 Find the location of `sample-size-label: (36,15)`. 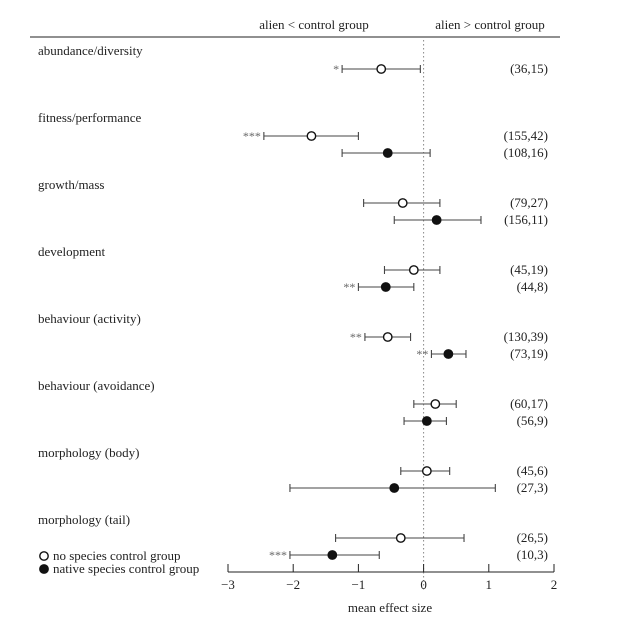

sample-size-label: (36,15) is located at coordinates (529, 68).